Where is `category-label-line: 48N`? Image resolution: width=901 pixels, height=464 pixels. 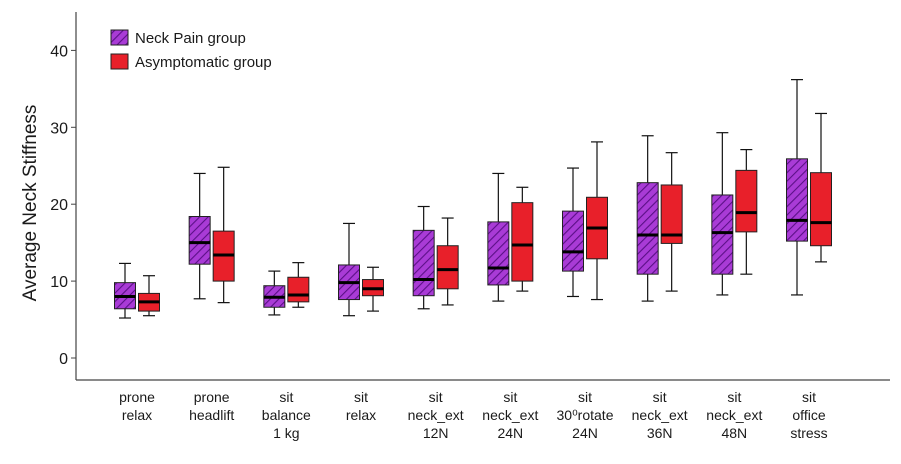
category-label-line: 48N is located at coordinates (734, 433).